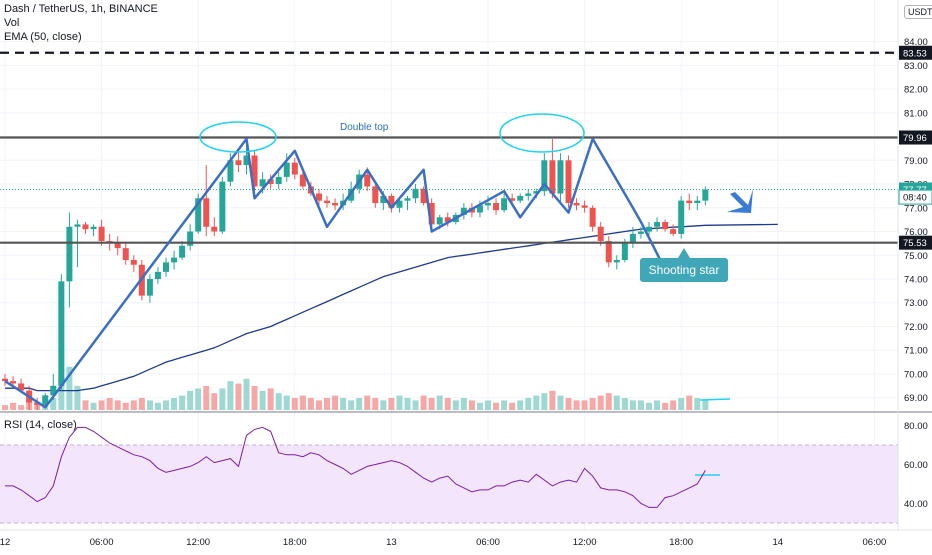  What do you see at coordinates (916, 398) in the screenshot?
I see `price-tick-label: 69.00` at bounding box center [916, 398].